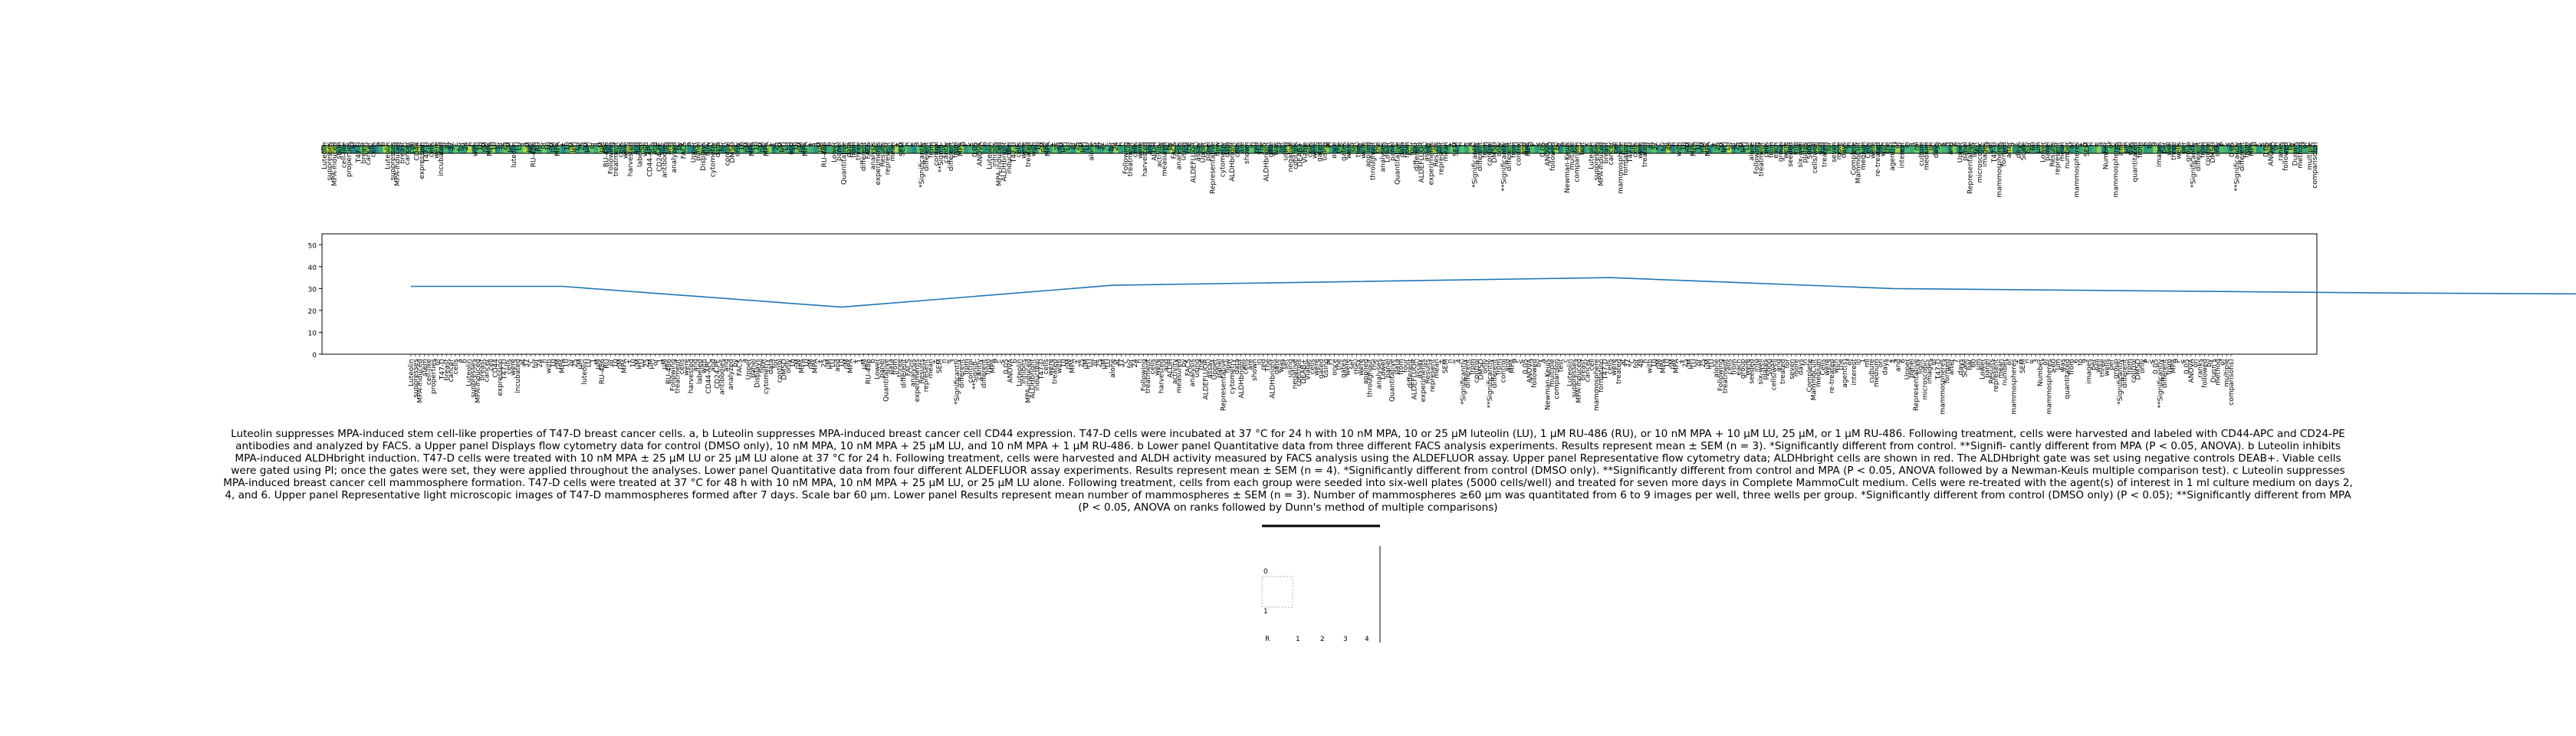 This screenshot has height=736, width=2576. What do you see at coordinates (585, 372) in the screenshot?
I see `x-tick-label: luteolin` at bounding box center [585, 372].